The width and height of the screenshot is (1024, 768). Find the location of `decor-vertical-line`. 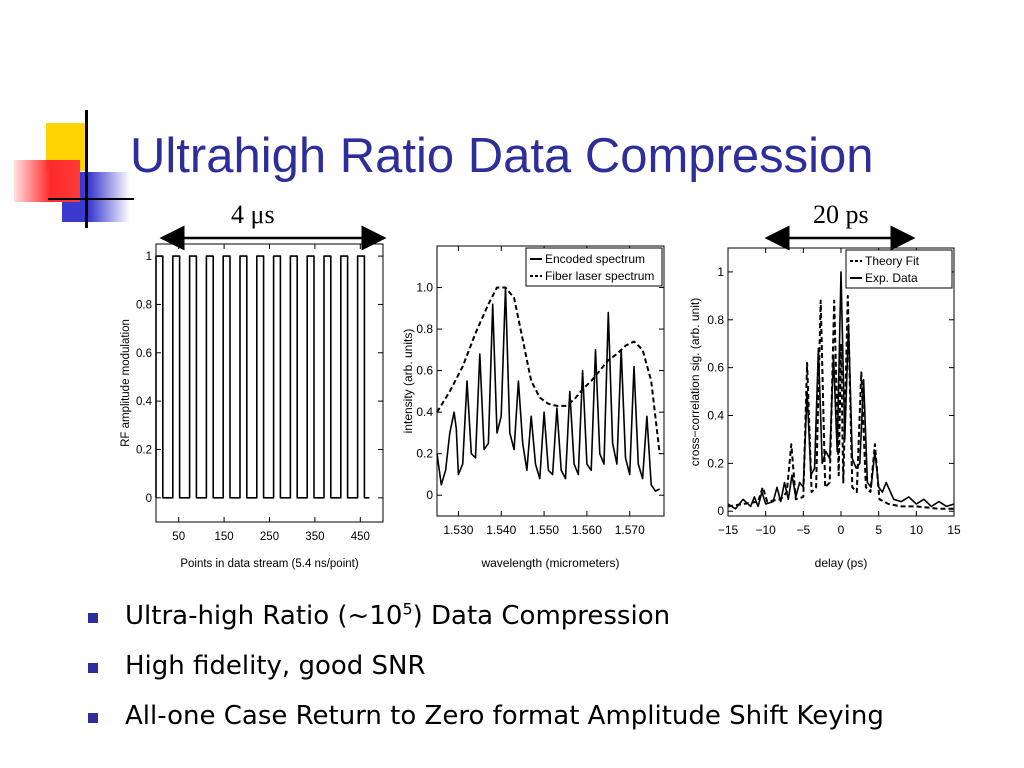

decor-vertical-line is located at coordinates (86, 169).